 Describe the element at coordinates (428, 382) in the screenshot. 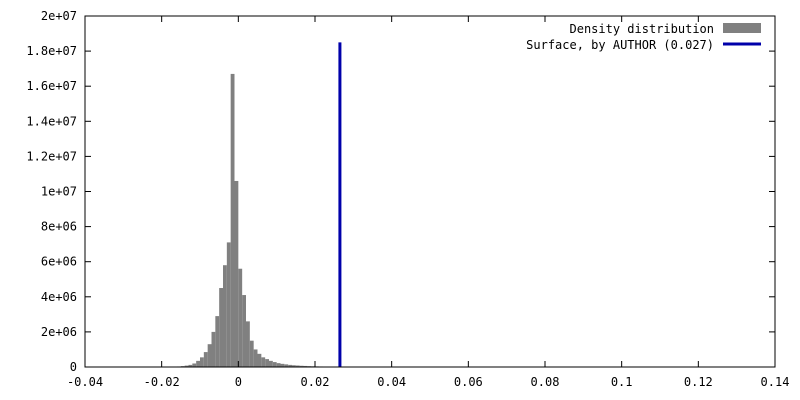

I see `x-tick-labels: -0.04 -0.02 0 0.02 0.04 0.06 0.08 0.1 0.12 0.14` at that location.